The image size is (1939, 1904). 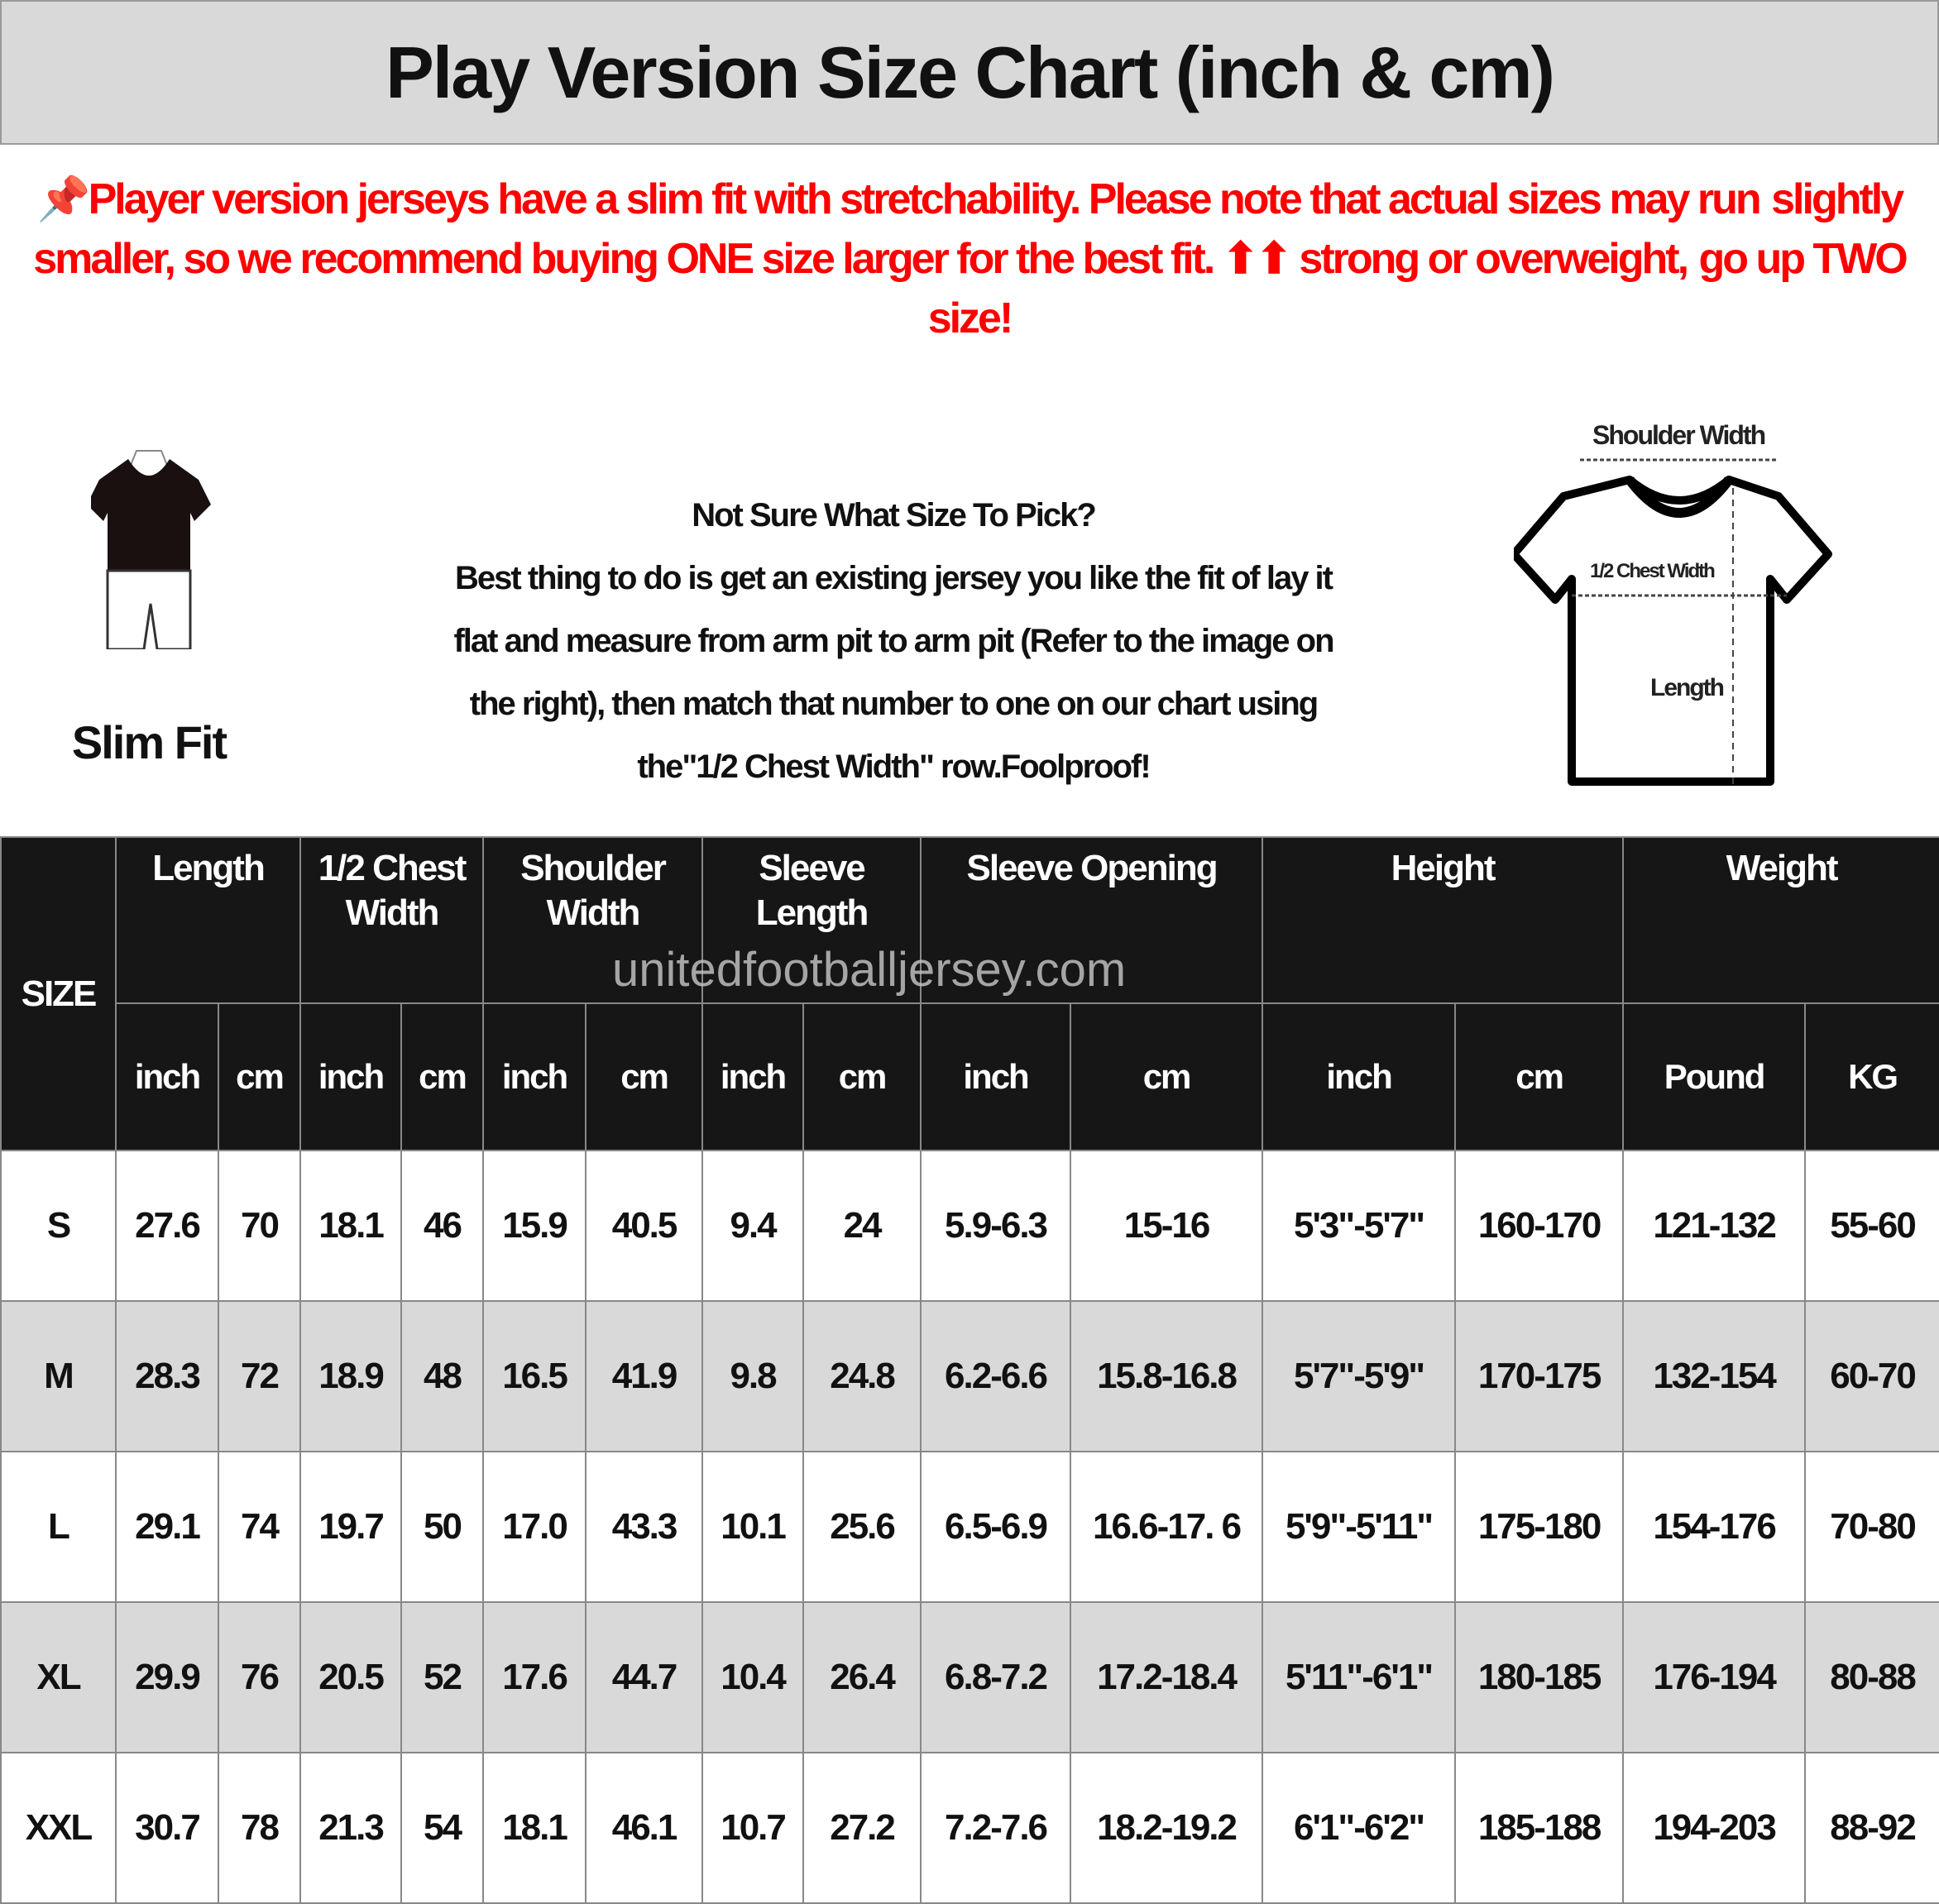 What do you see at coordinates (753, 1828) in the screenshot?
I see `value-cell: 10.7` at bounding box center [753, 1828].